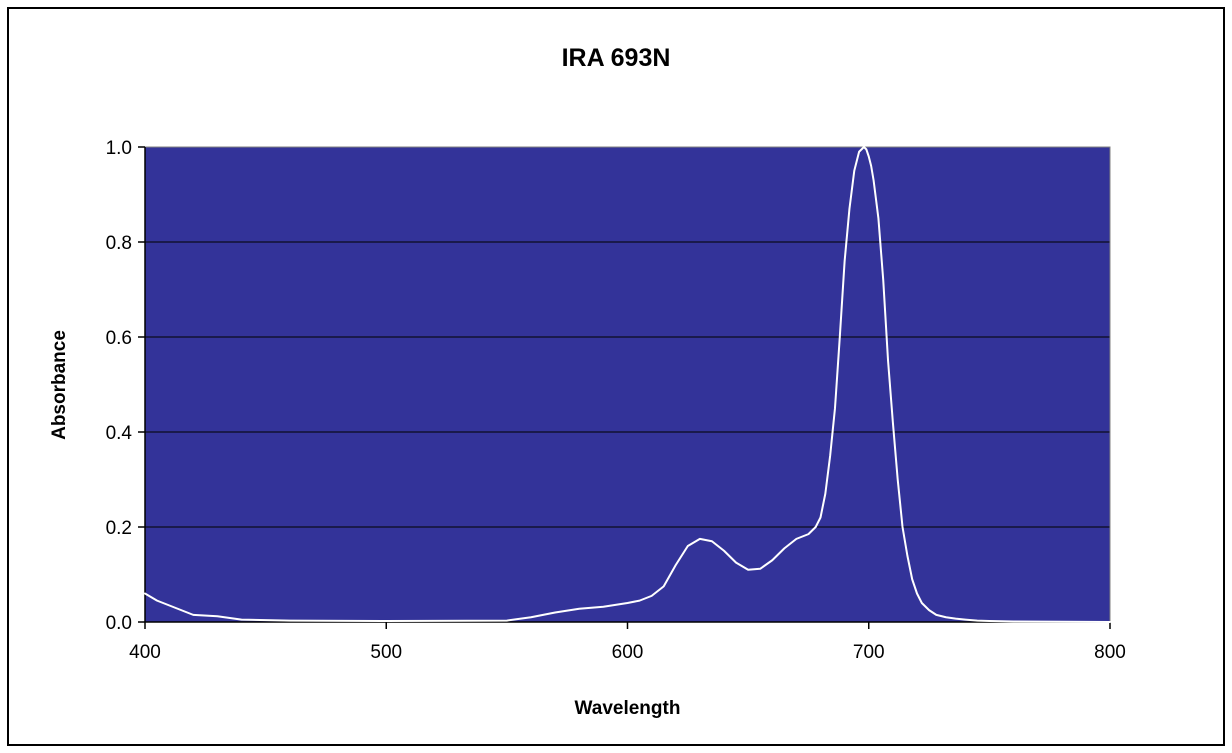 This screenshot has height=753, width=1232. I want to click on x-tick-label: 700, so click(869, 652).